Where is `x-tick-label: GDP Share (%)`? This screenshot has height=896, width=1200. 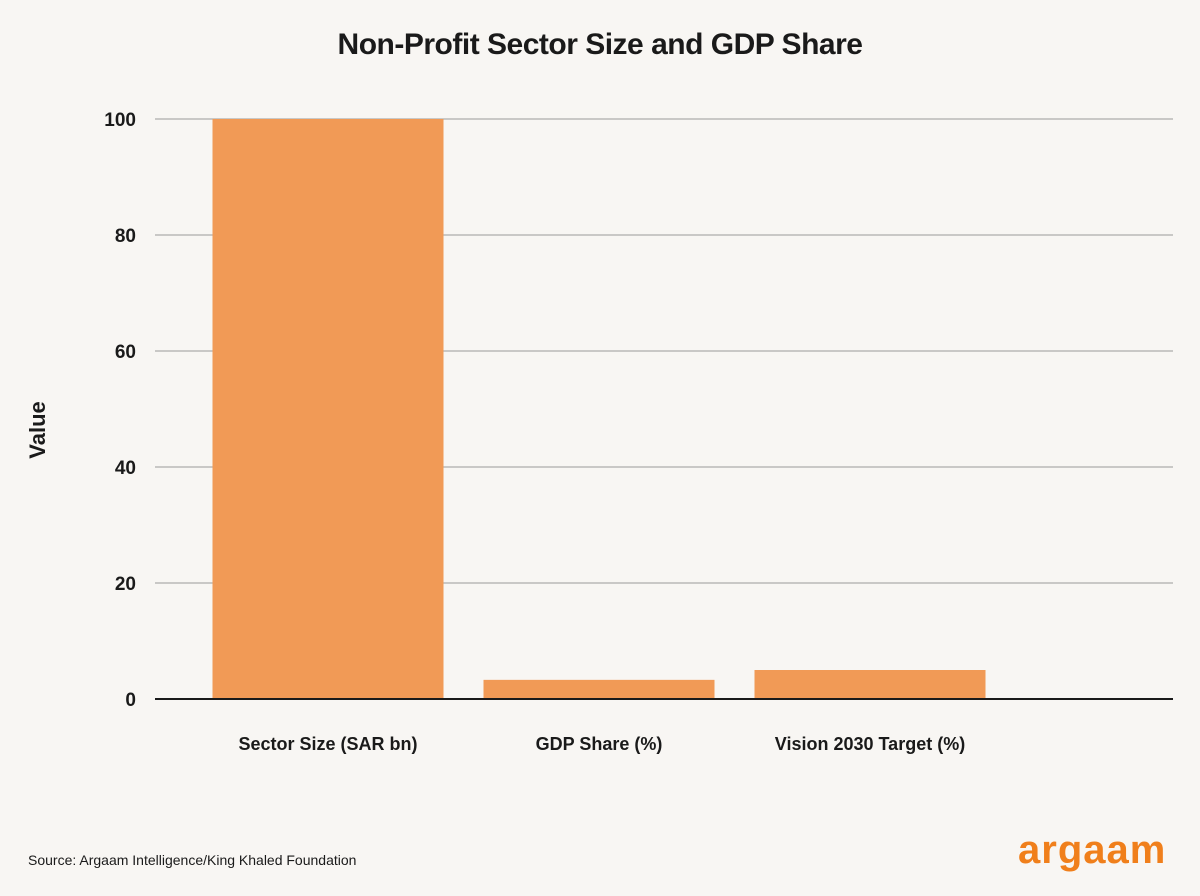 x-tick-label: GDP Share (%) is located at coordinates (599, 744).